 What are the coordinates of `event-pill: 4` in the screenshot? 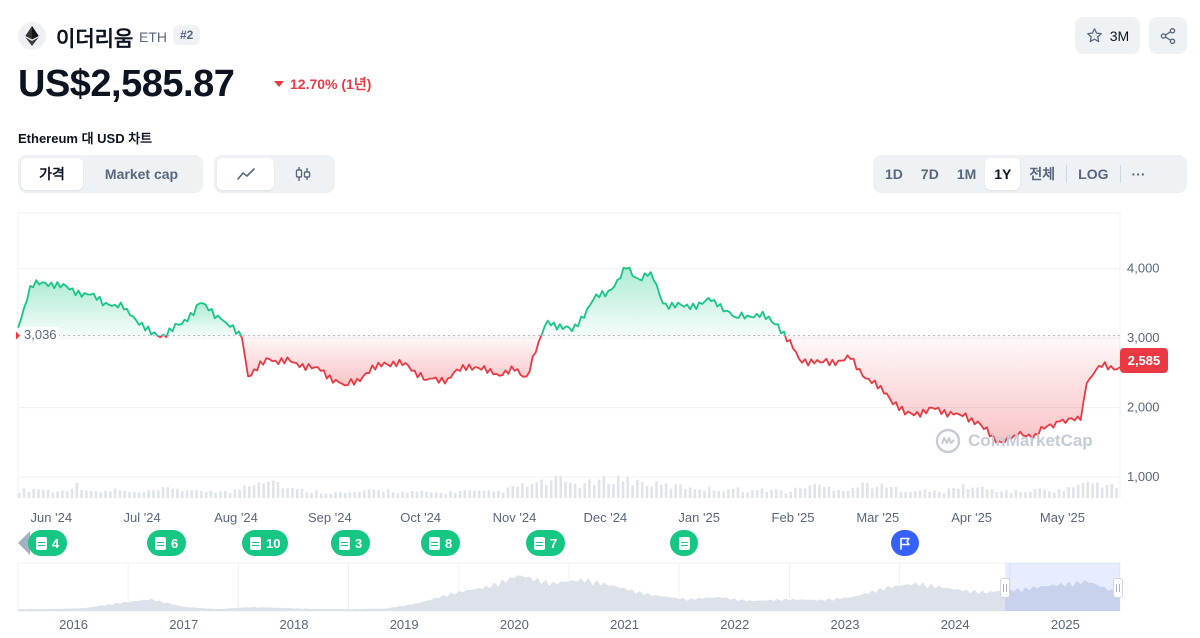 It's located at (48, 543).